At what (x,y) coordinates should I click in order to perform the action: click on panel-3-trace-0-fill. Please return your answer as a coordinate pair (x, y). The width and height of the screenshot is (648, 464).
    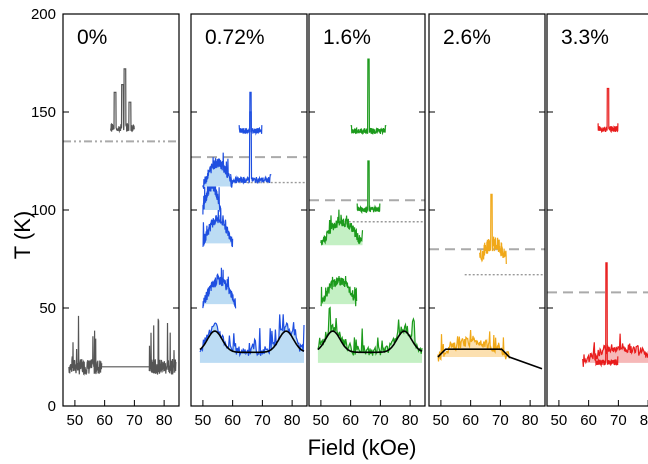
    Looking at the image, I should click on (473, 346).